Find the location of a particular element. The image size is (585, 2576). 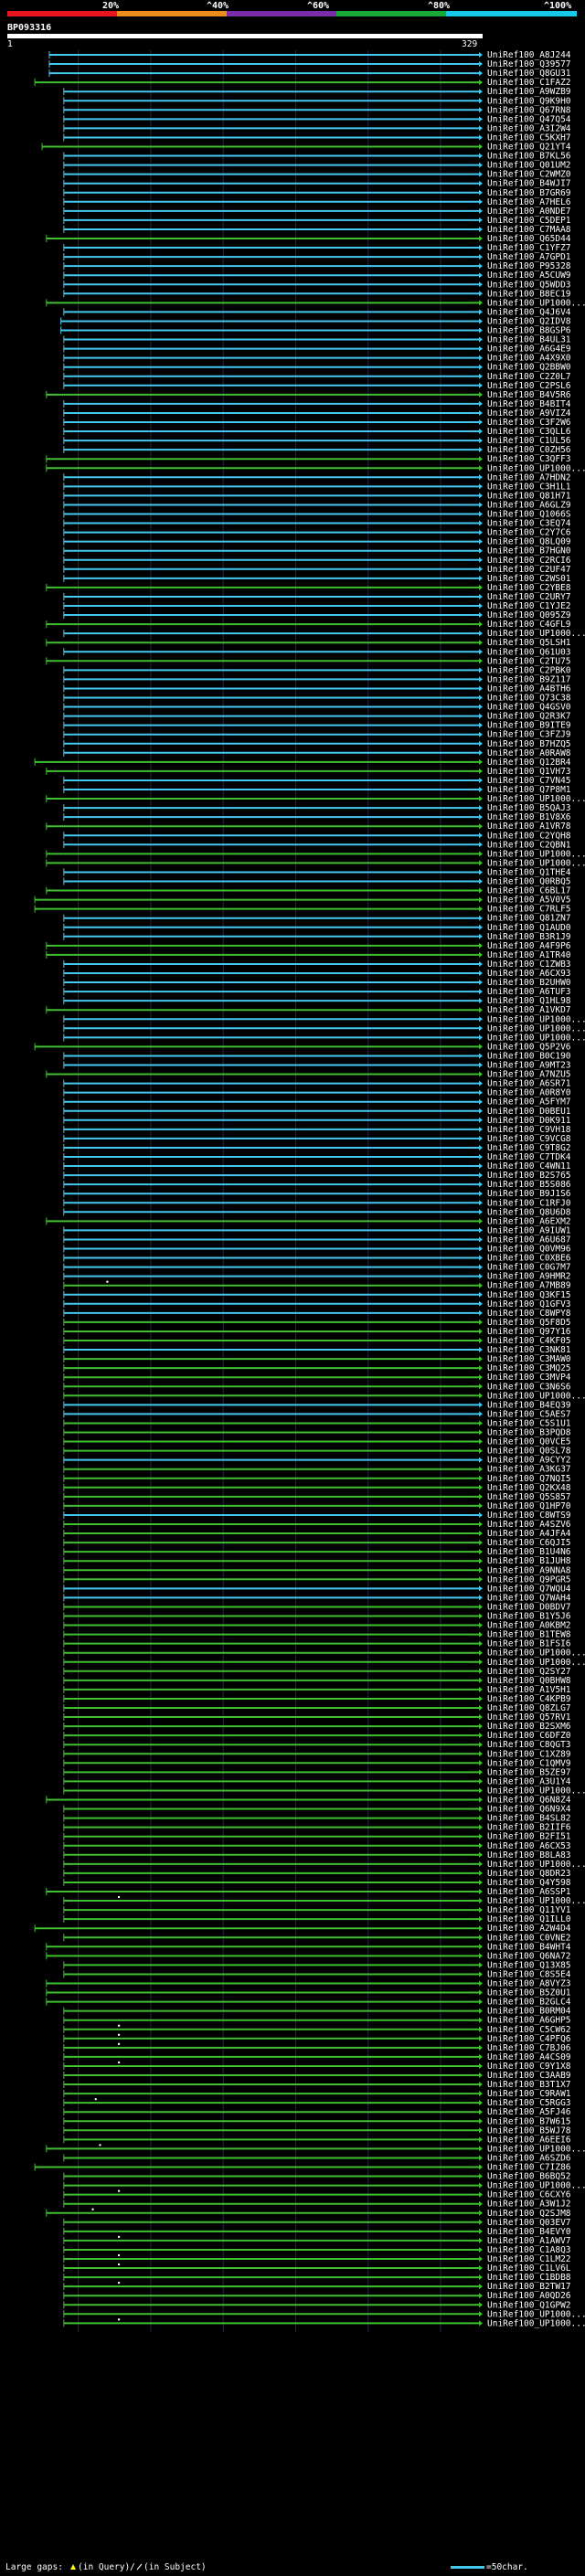

hit-label: UniRef100_C1YFZ7 is located at coordinates (529, 248).